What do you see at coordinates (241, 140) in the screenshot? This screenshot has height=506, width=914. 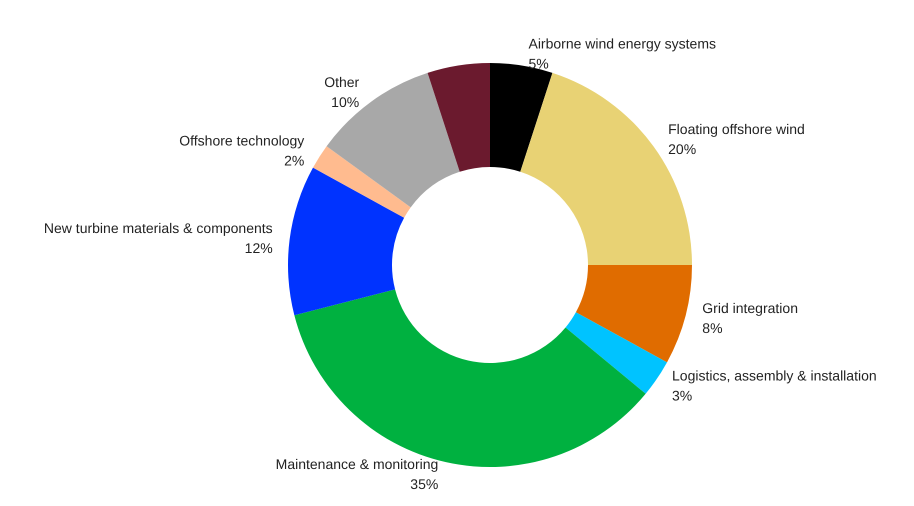 I see `slice-label: Offshore technology` at bounding box center [241, 140].